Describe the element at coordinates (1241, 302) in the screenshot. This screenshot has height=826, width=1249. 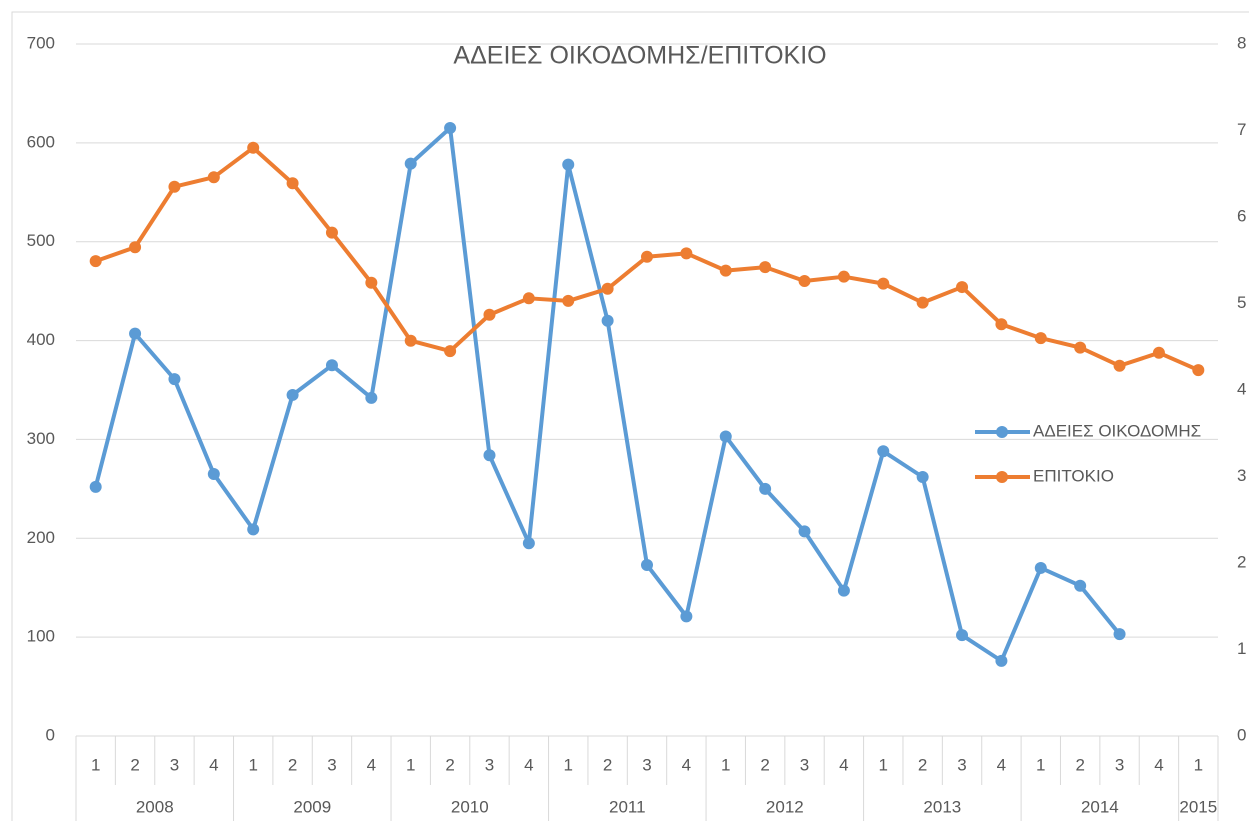
I see `y2-tick-label: 5` at that location.